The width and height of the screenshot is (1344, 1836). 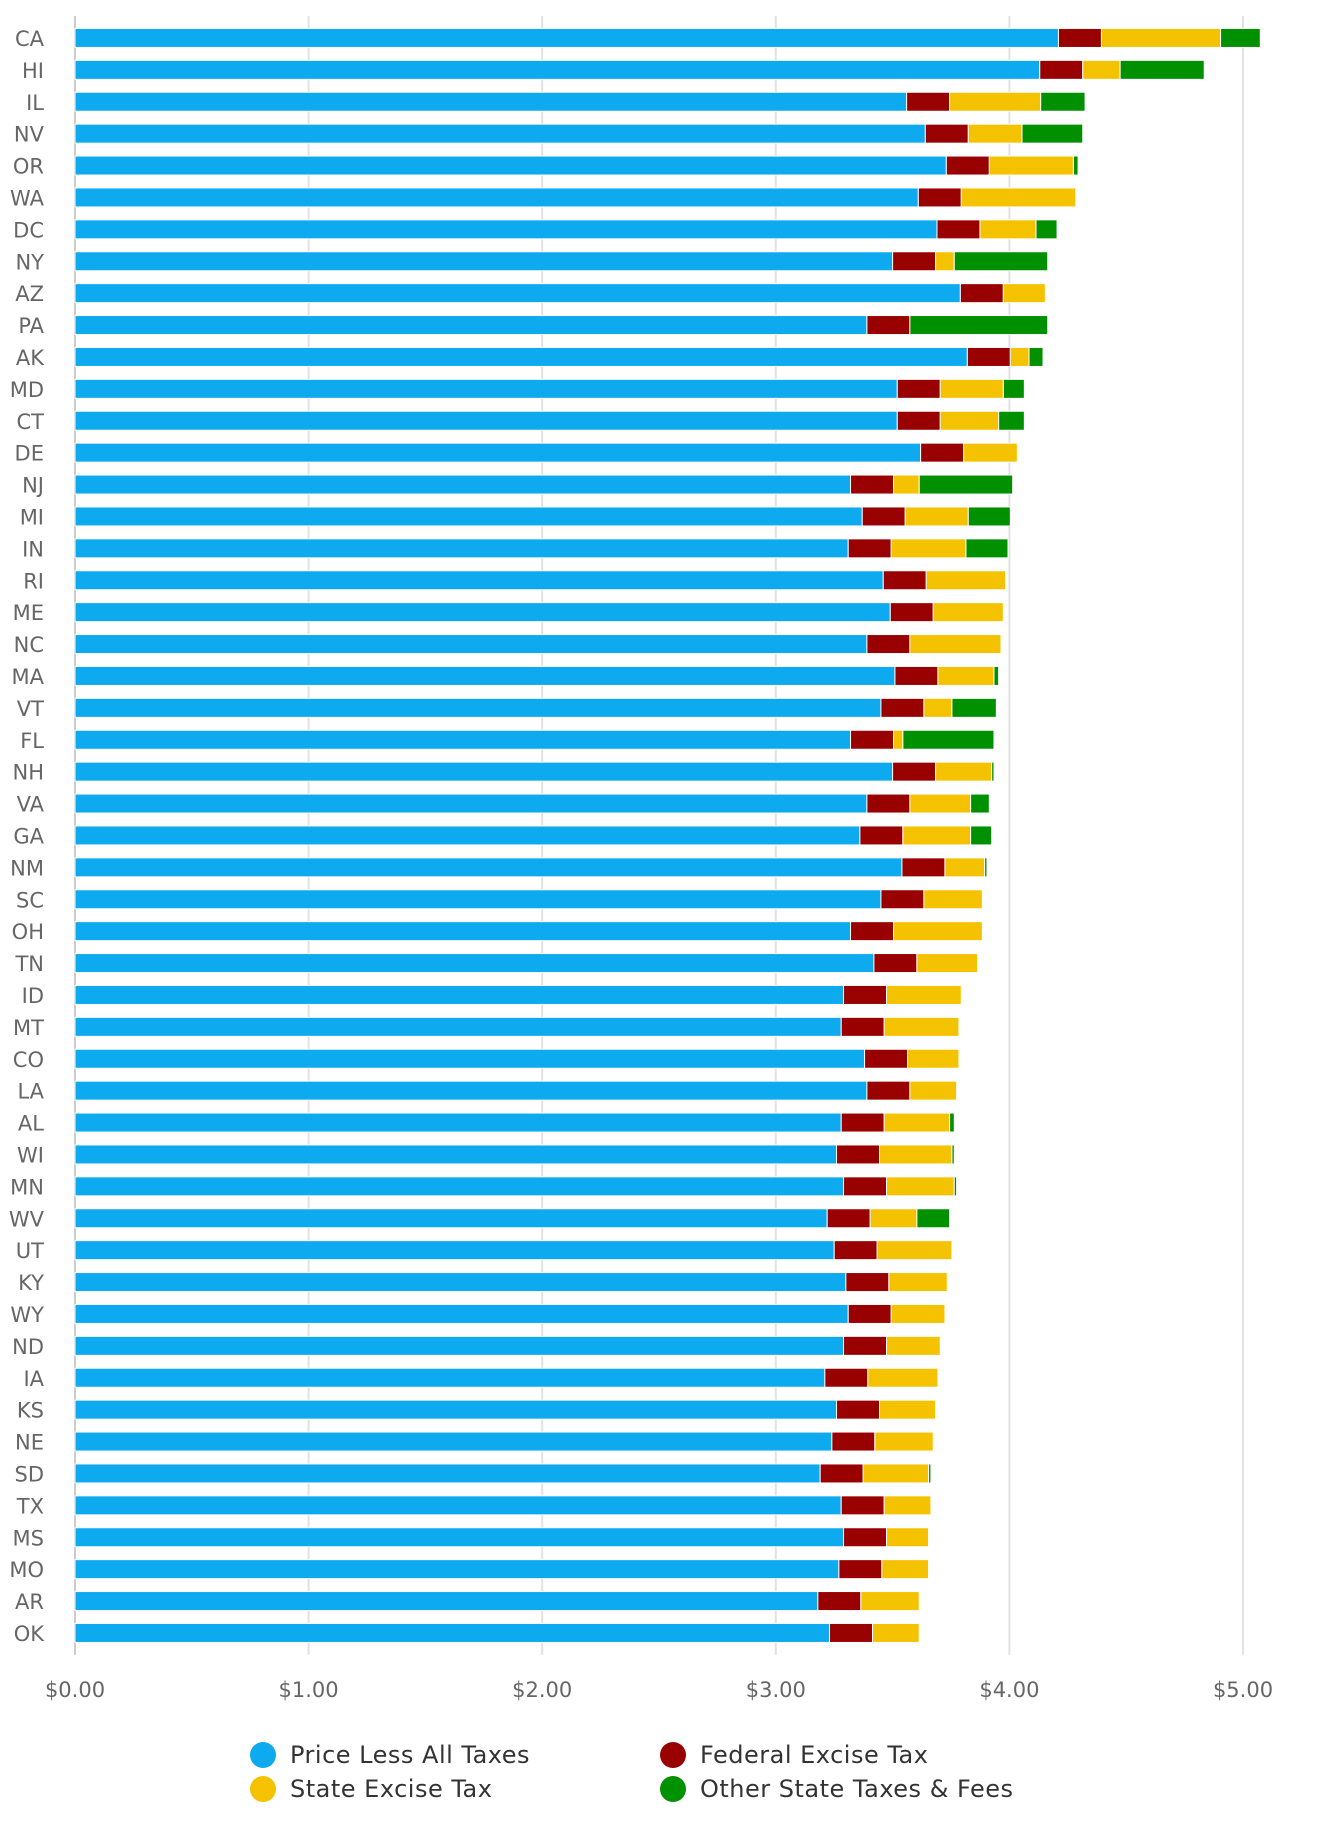 What do you see at coordinates (28, 167) in the screenshot?
I see `y-tick-label: OR` at bounding box center [28, 167].